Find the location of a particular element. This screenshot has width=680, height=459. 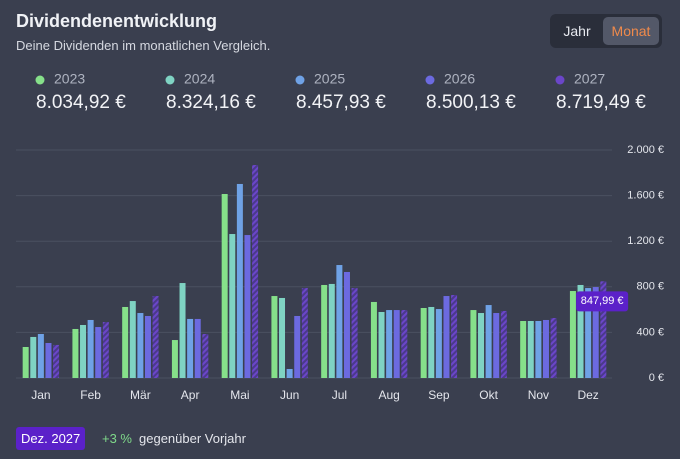

toggle-monat: Monat is located at coordinates (631, 31).